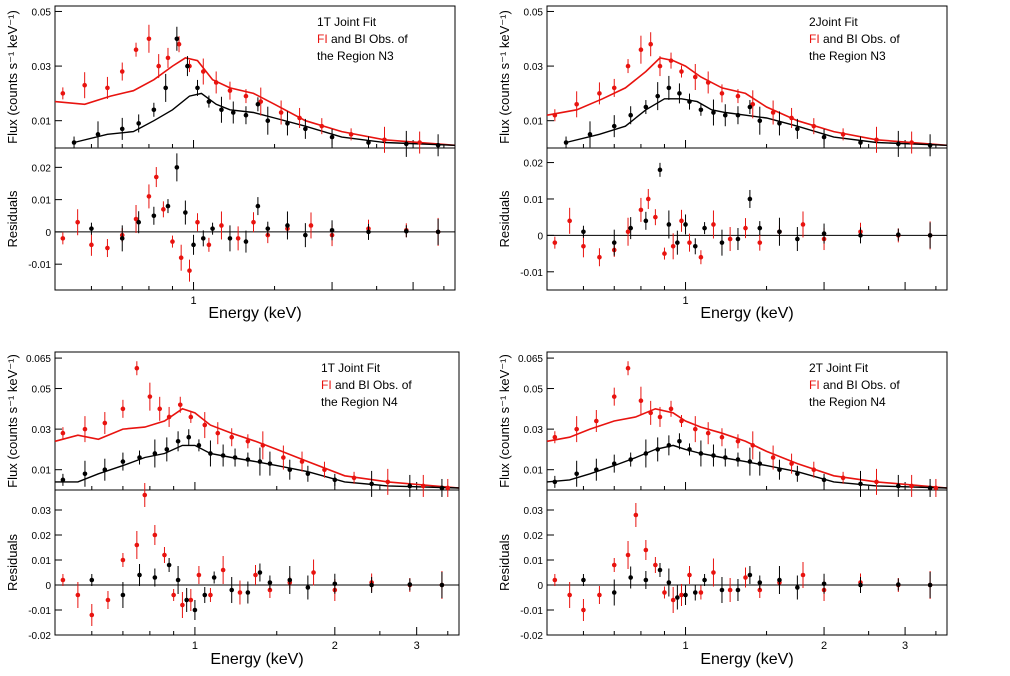 This screenshot has height=676, width=1010. What do you see at coordinates (747, 421) in the screenshot?
I see `flux-axes-frame` at bounding box center [747, 421].